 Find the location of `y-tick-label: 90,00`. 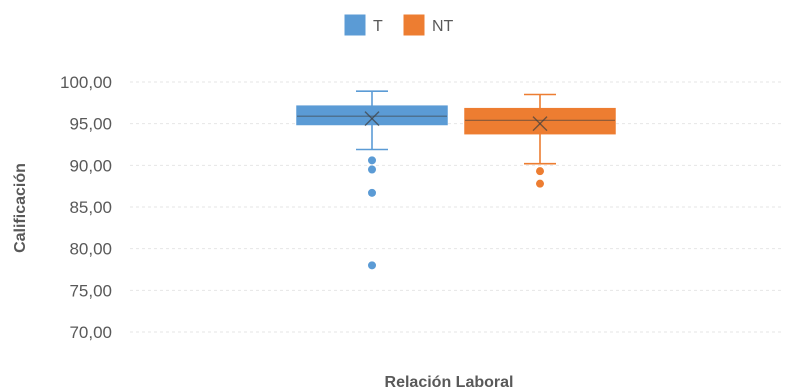

y-tick-label: 90,00 is located at coordinates (90, 165).